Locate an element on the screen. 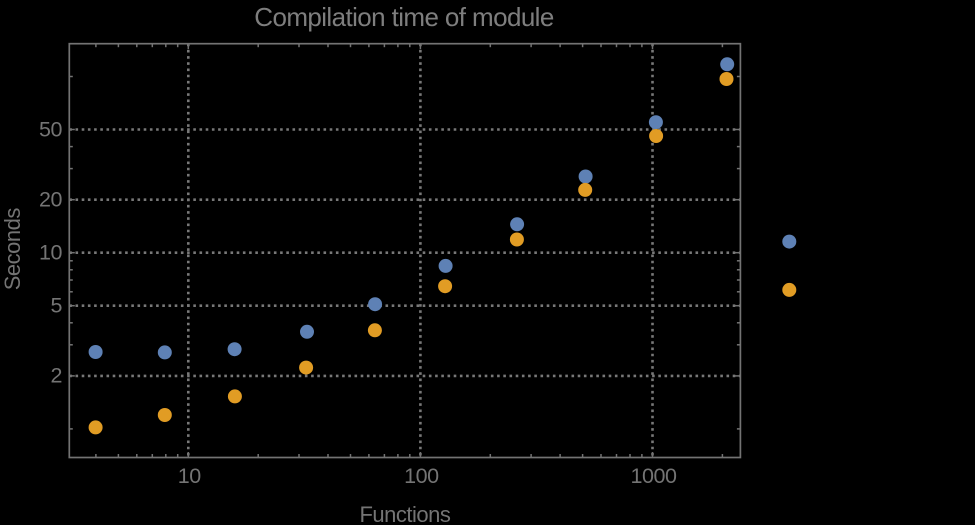 The image size is (975, 525). svg-text: 2 is located at coordinates (56, 376).